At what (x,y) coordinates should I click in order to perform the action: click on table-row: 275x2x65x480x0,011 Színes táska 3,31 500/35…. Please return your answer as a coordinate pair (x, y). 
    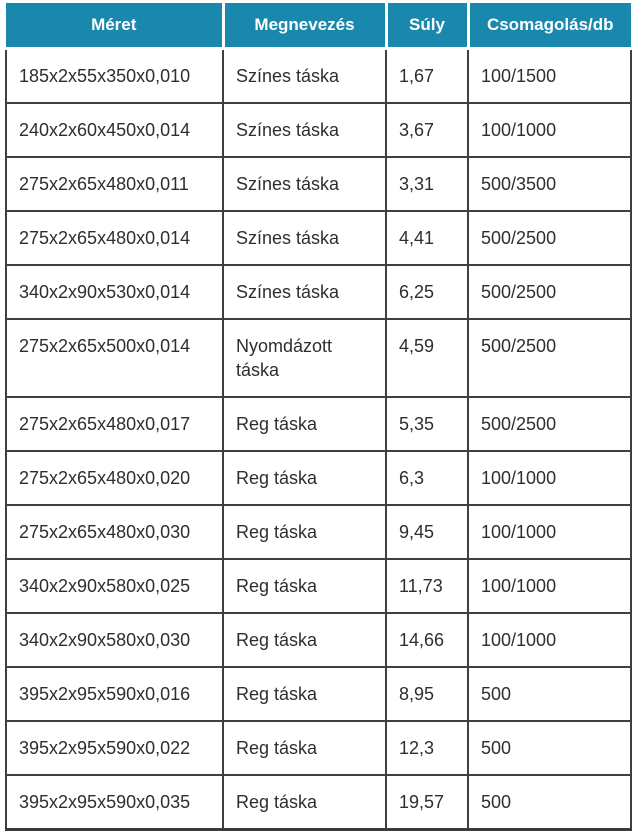
    Looking at the image, I should click on (318, 184).